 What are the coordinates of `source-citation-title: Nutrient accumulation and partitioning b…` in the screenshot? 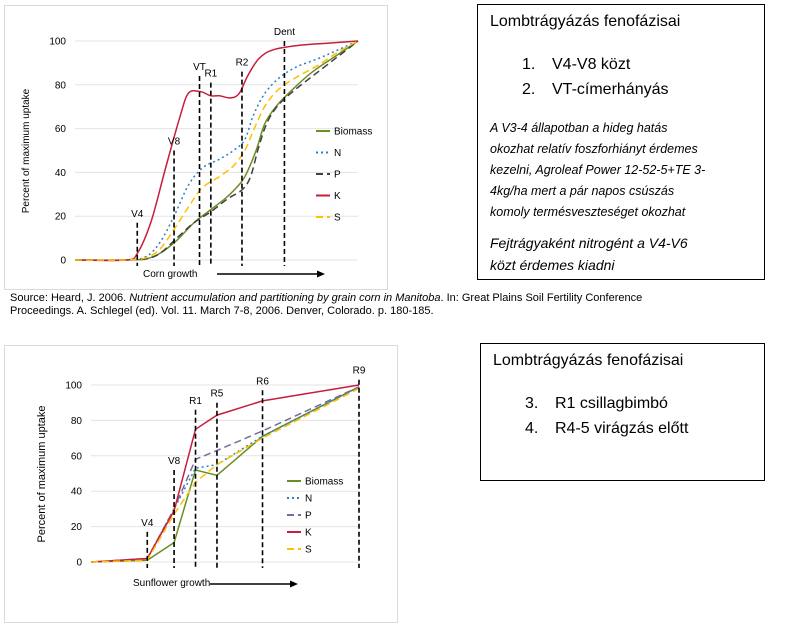 It's located at (285, 298).